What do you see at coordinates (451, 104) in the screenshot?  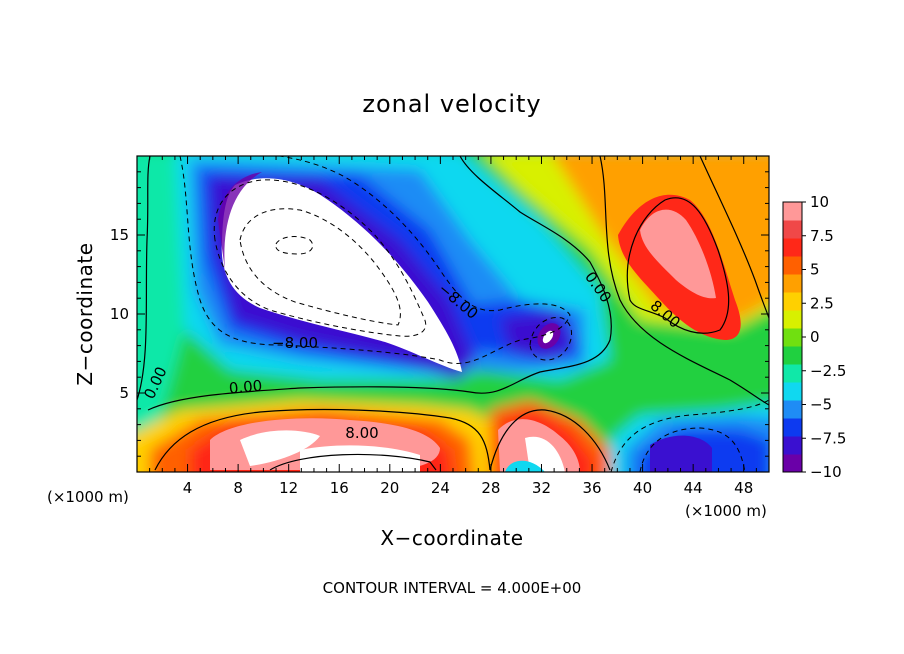 I see `chart-title: zonal velocity` at bounding box center [451, 104].